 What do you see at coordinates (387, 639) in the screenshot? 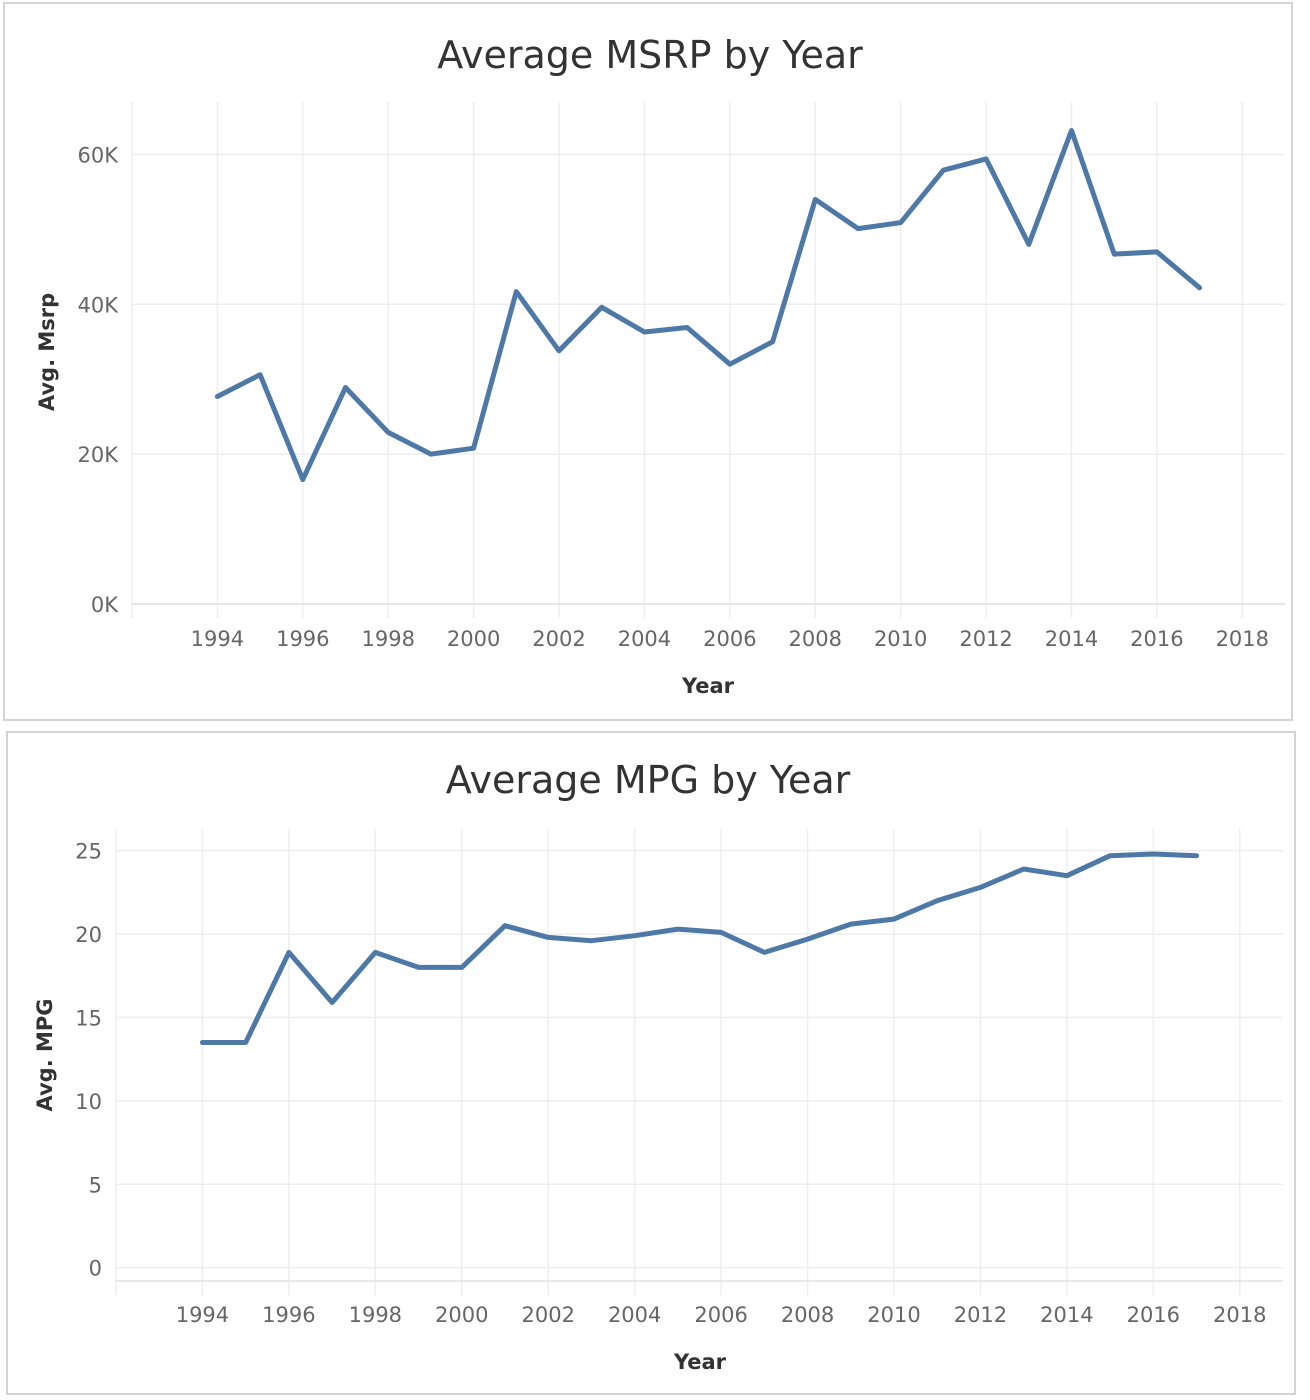
I see `msrp-x-tick-label: 1998` at bounding box center [387, 639].